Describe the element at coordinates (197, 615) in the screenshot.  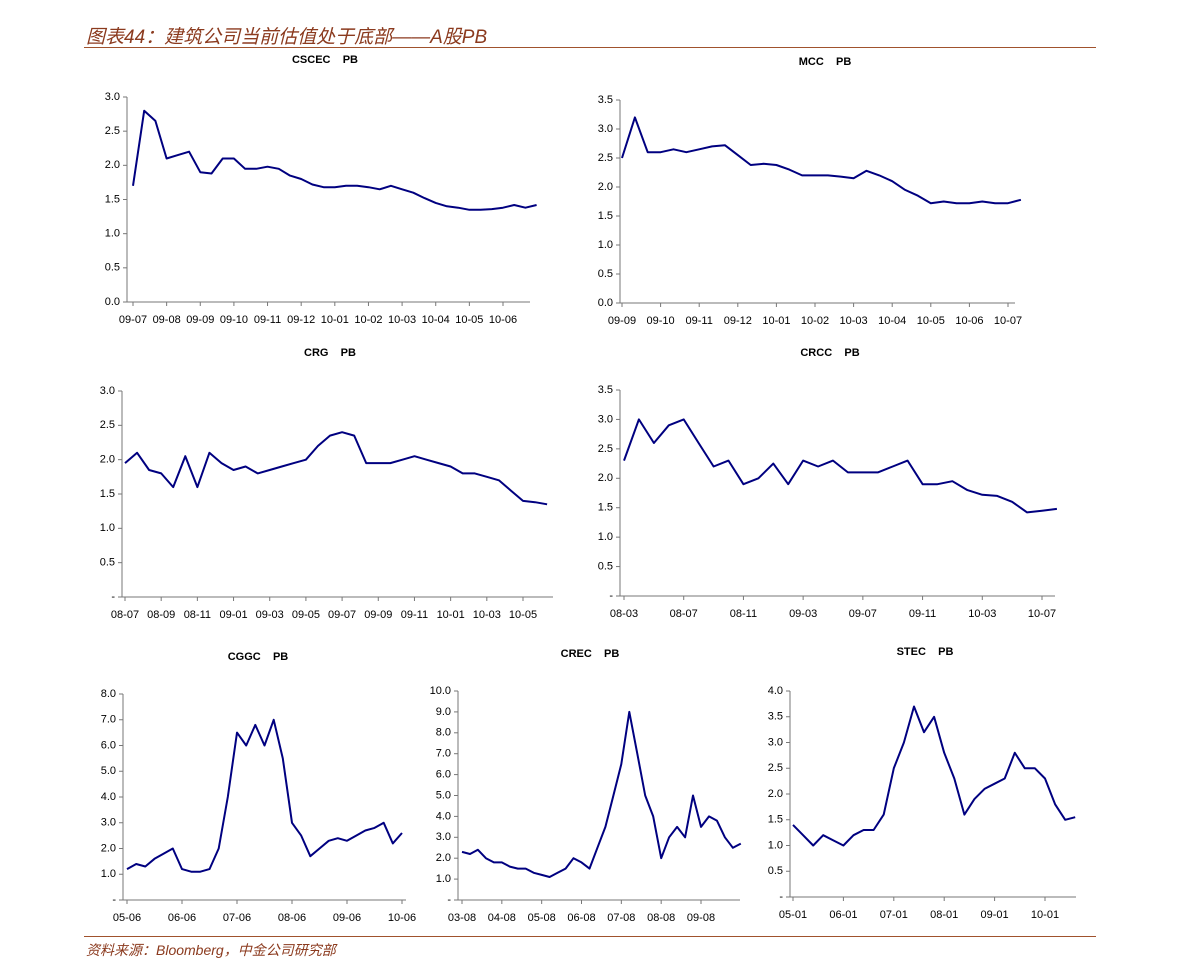
I see `x-tick-label: 08-11` at that location.